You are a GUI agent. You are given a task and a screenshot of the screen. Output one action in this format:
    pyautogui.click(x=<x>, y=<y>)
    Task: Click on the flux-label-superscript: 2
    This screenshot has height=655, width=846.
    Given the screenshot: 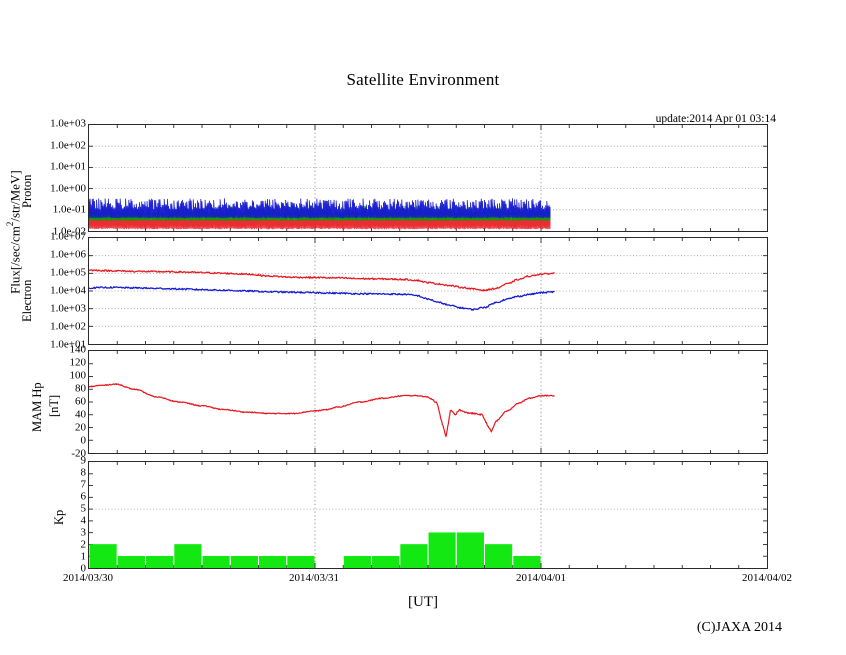 What is the action you would take?
    pyautogui.click(x=10, y=223)
    